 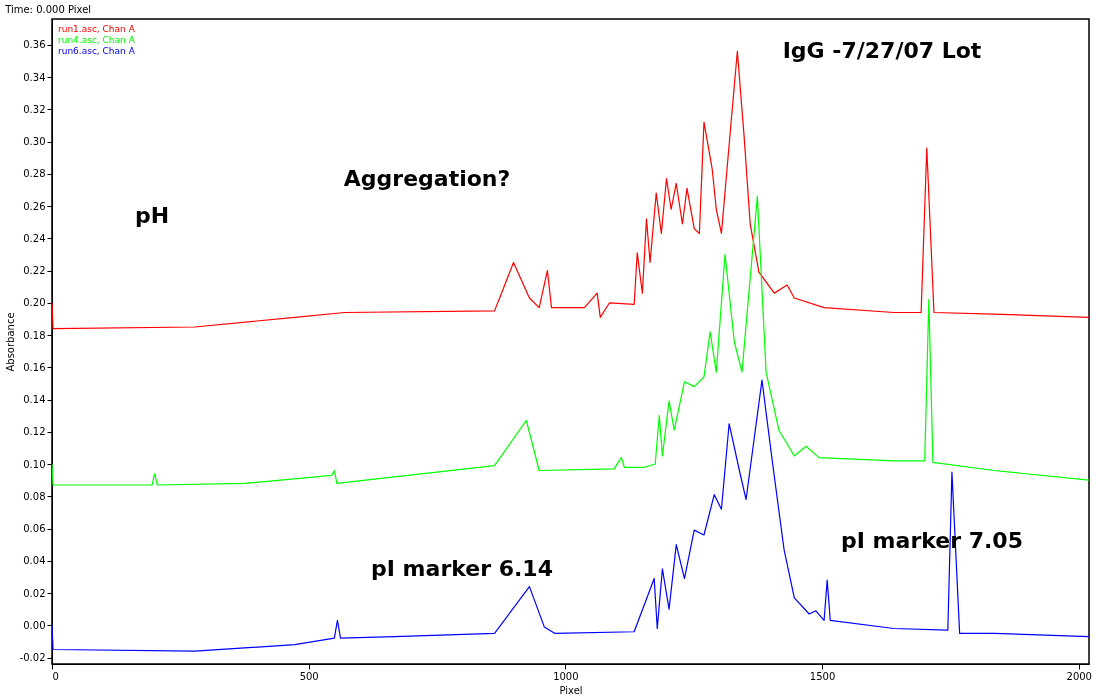 What do you see at coordinates (97, 40) in the screenshot?
I see `text: run4.asc, Chan A` at bounding box center [97, 40].